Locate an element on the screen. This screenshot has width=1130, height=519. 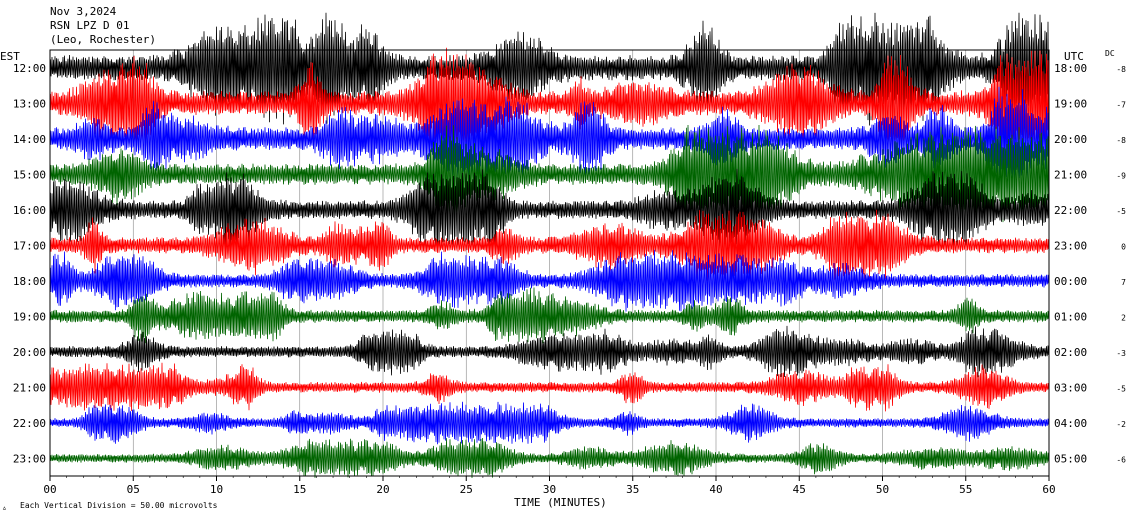
utc-label: 21:00 is located at coordinates (1070, 174).